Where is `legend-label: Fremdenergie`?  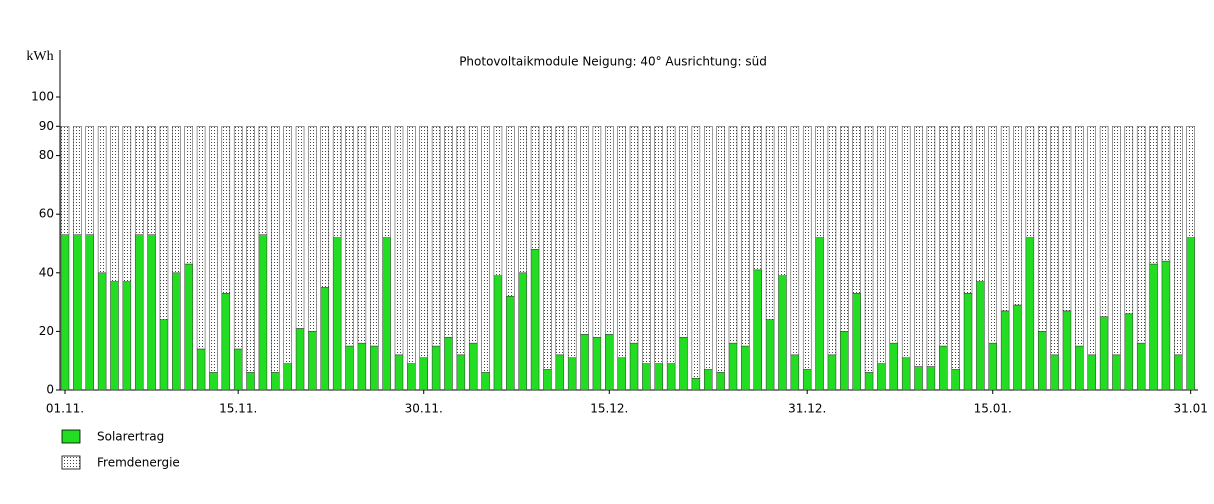
legend-label: Fremdenergie is located at coordinates (138, 463).